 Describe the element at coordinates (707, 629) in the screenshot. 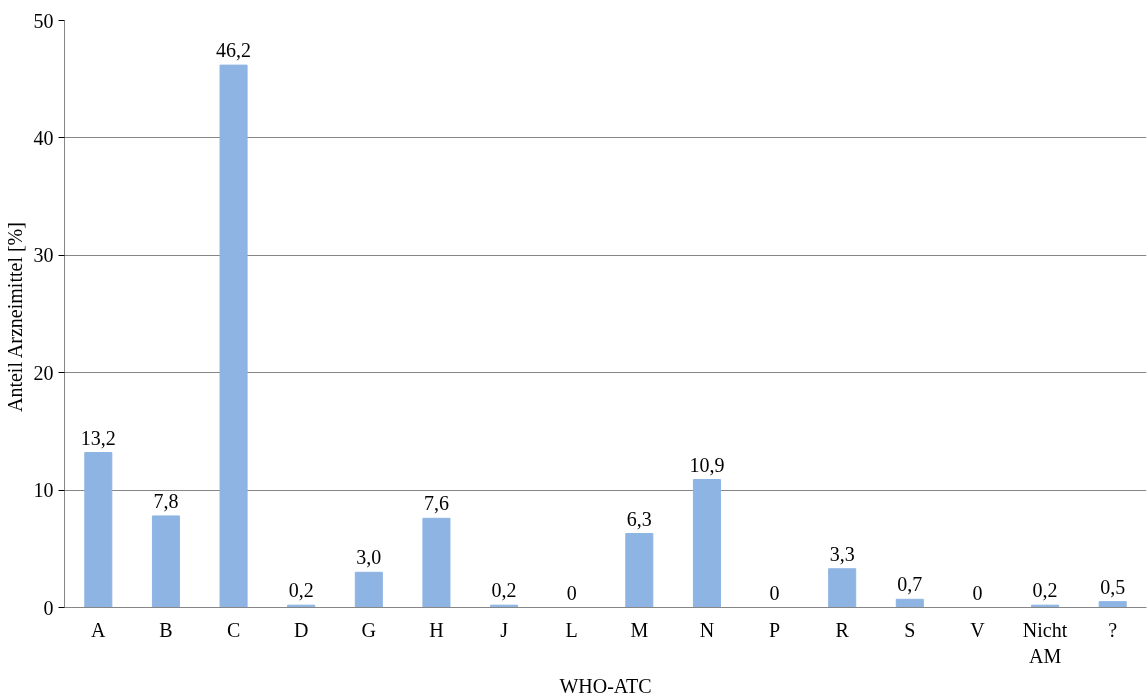

I see `x-tick-label: N` at that location.